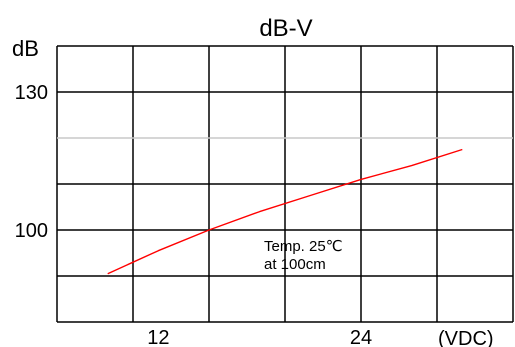 Image resolution: width=515 pixels, height=347 pixels. Describe the element at coordinates (295, 264) in the screenshot. I see `annotation-distance: at 100cm` at that location.